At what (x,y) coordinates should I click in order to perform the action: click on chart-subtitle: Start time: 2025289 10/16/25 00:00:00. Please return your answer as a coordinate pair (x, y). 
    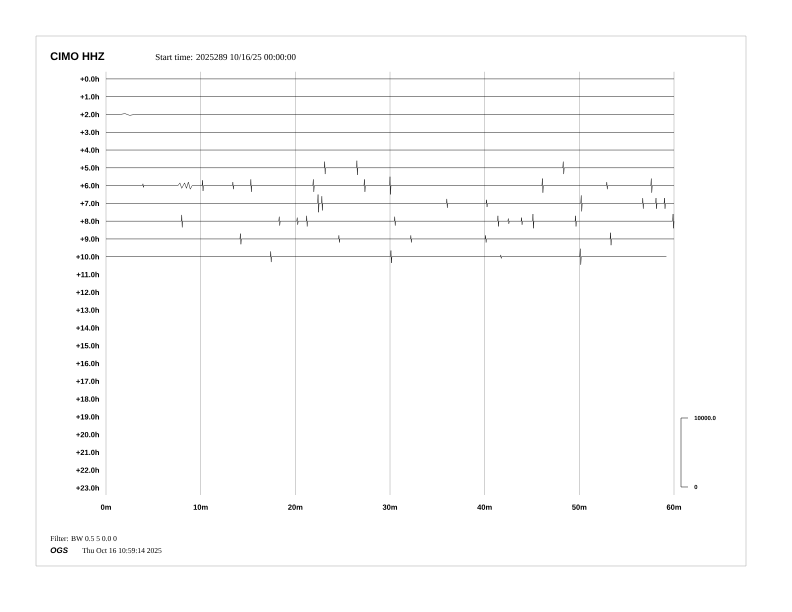
    Looking at the image, I should click on (226, 57).